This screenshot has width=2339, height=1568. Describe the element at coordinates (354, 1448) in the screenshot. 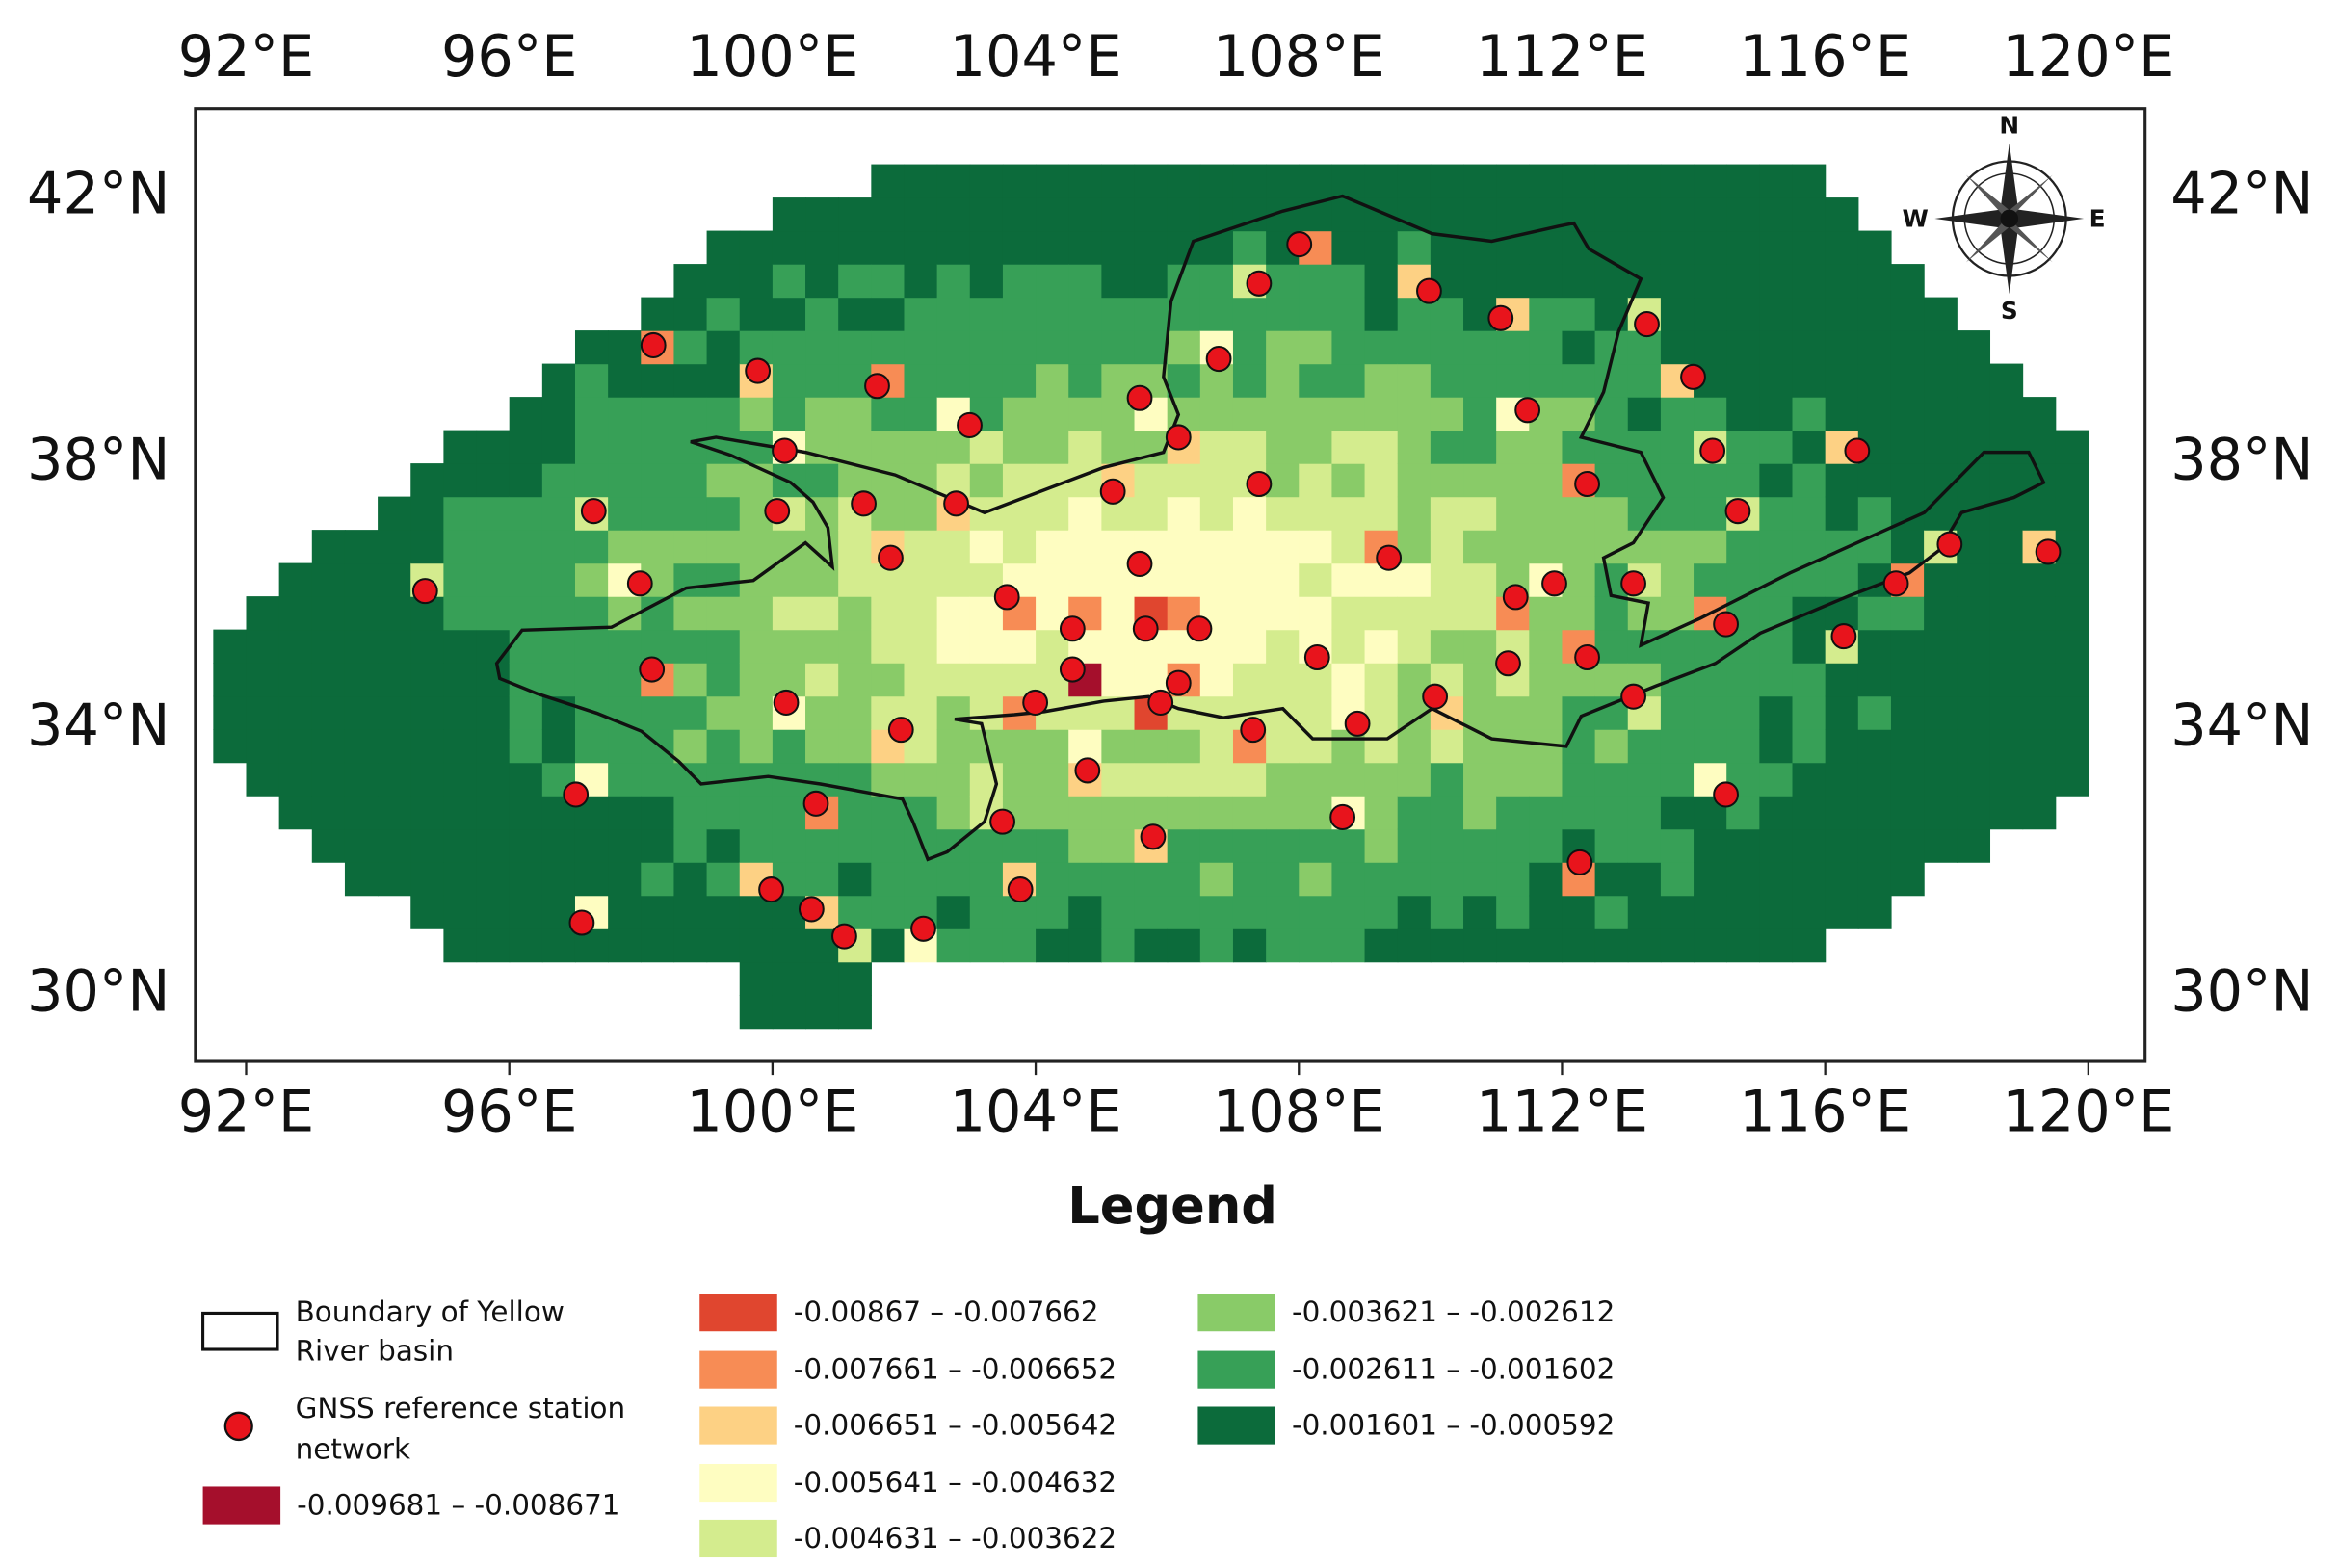

I see `legend-station-label: network` at that location.